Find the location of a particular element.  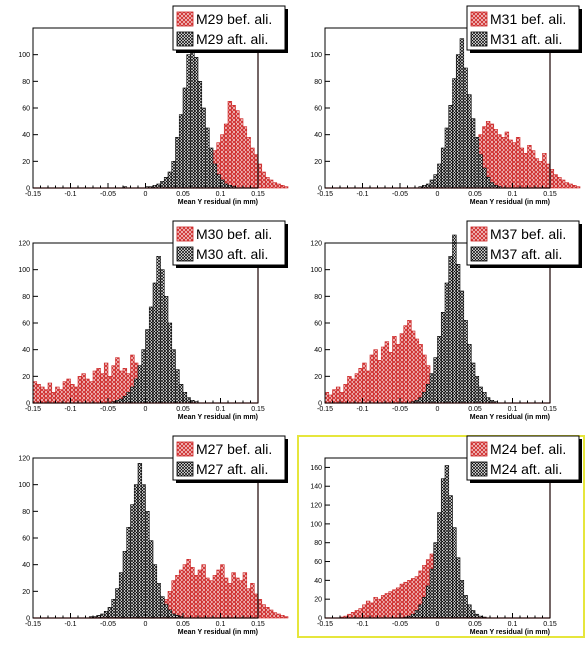

legend-entry: M27 aft. ali. is located at coordinates (232, 469).